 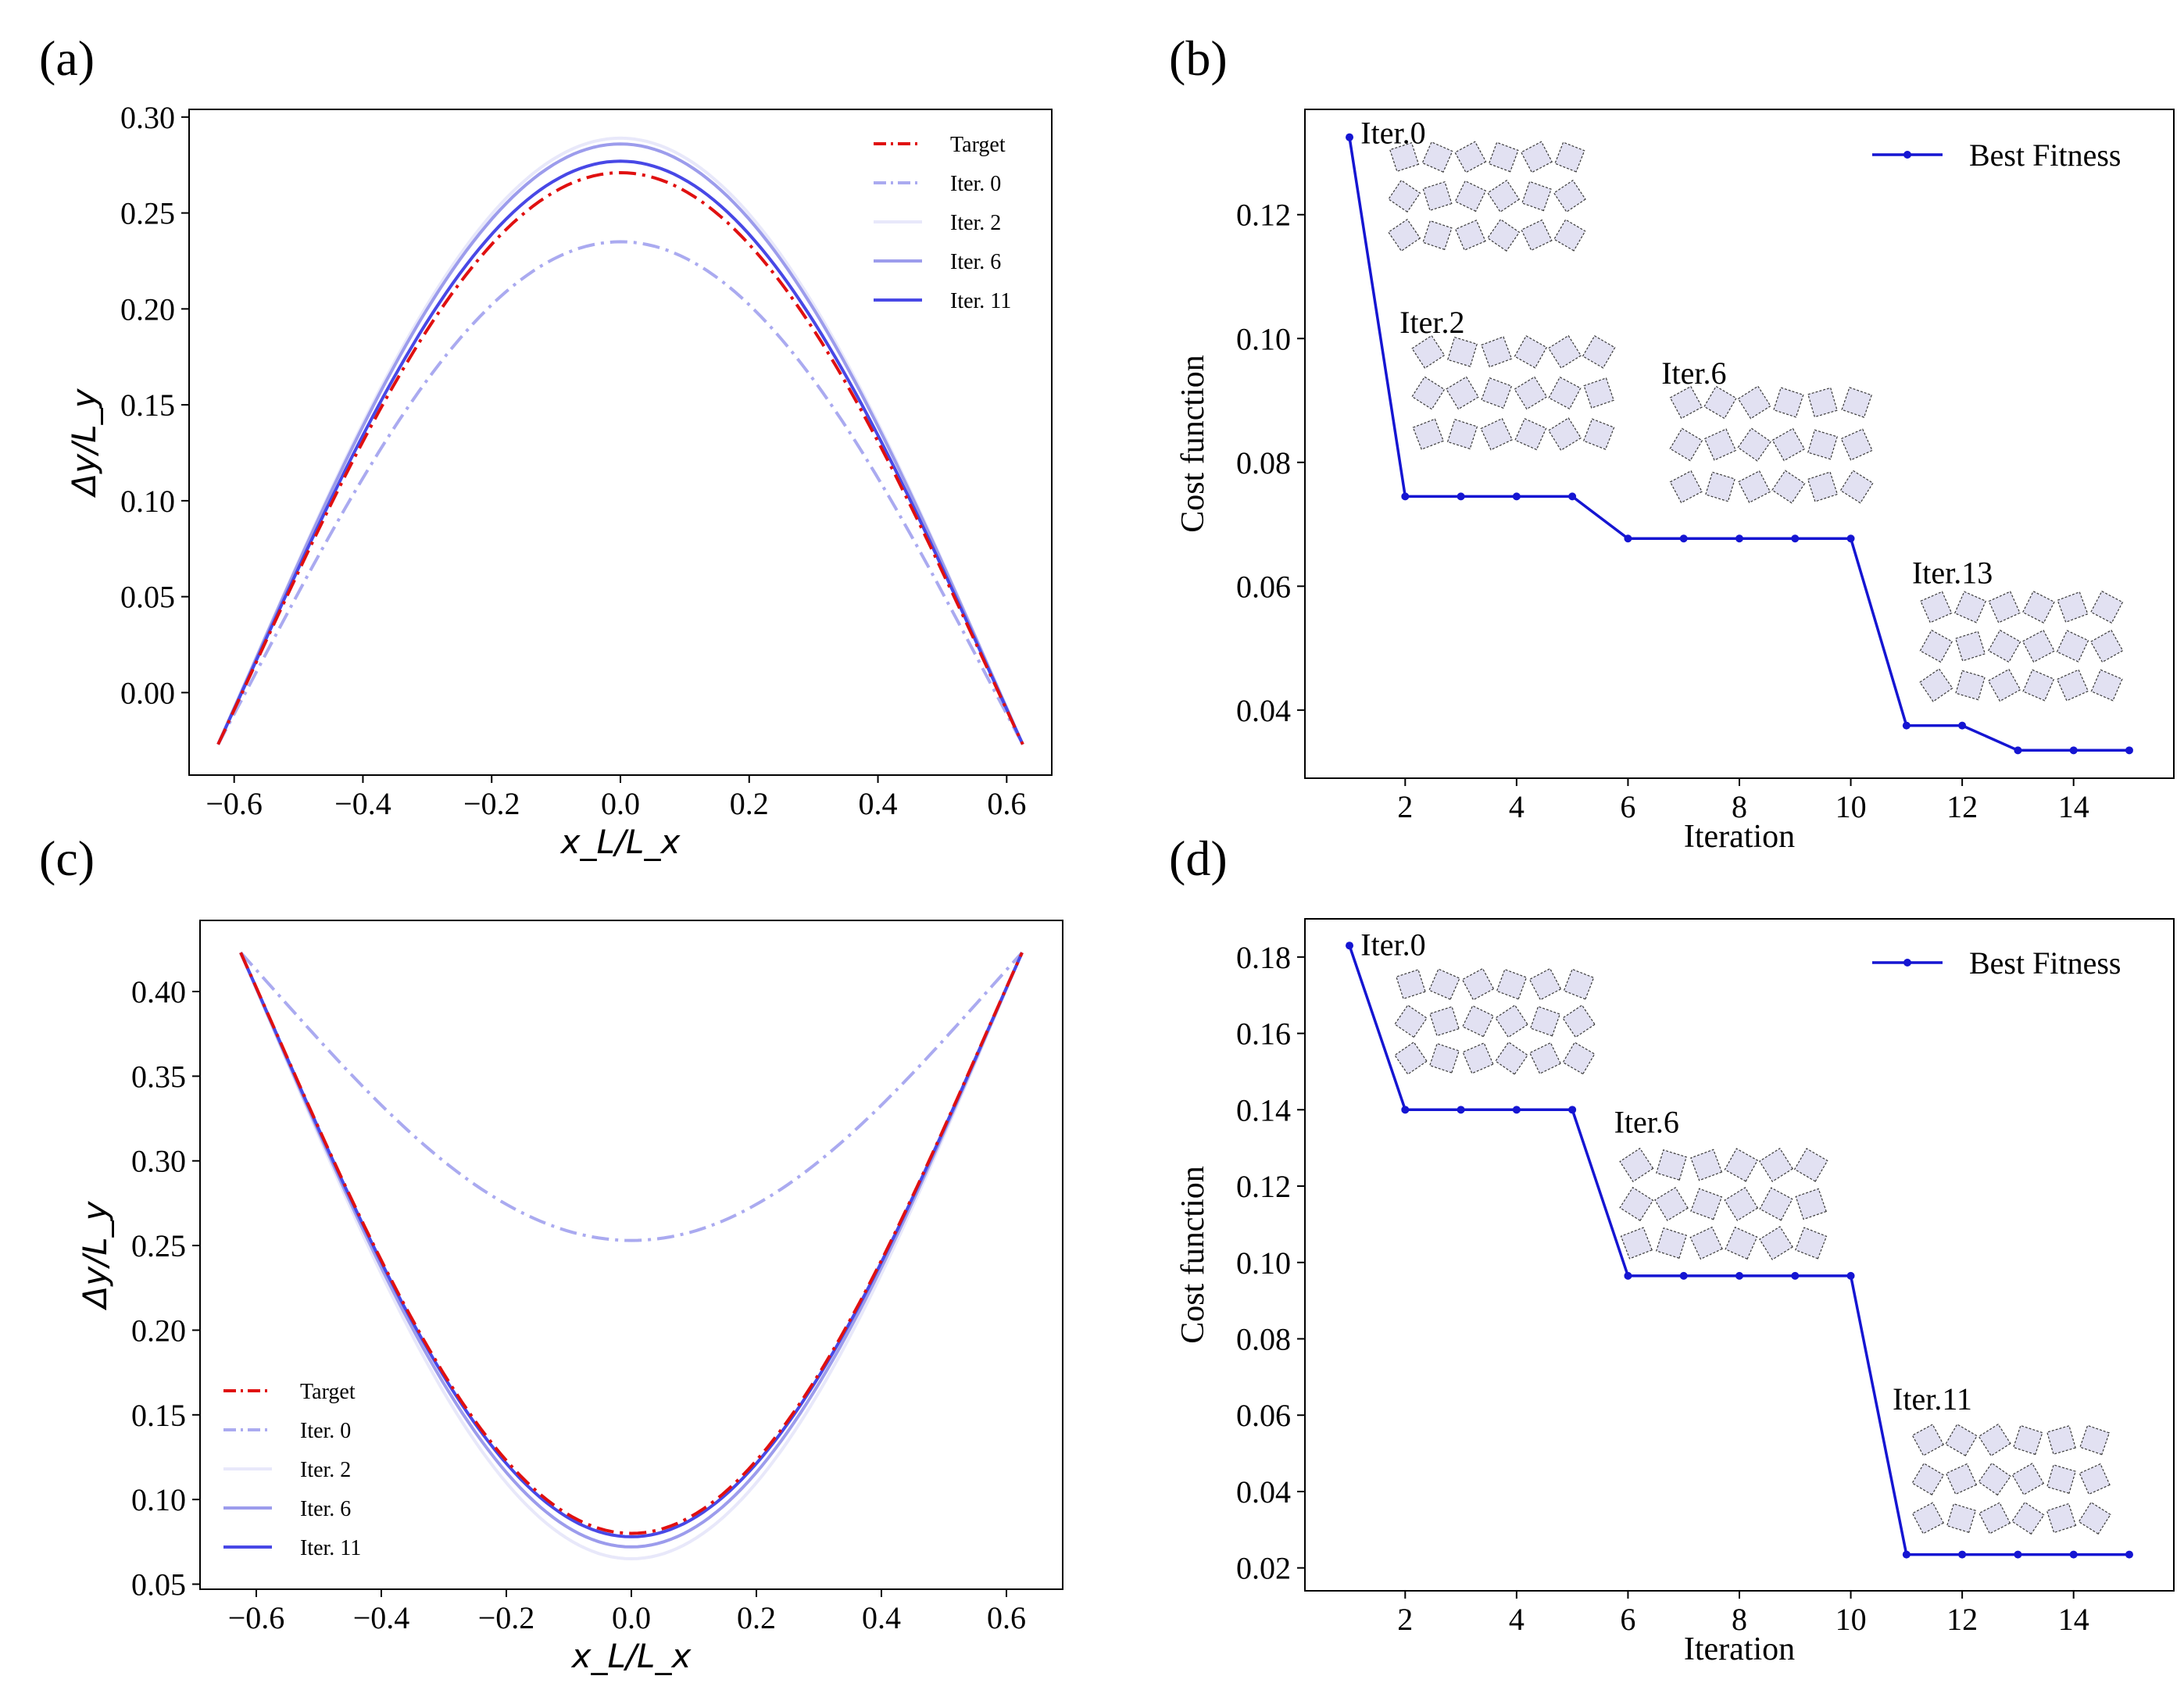 What do you see at coordinates (1198, 58) in the screenshot?
I see `panel-b-label: (b)` at bounding box center [1198, 58].